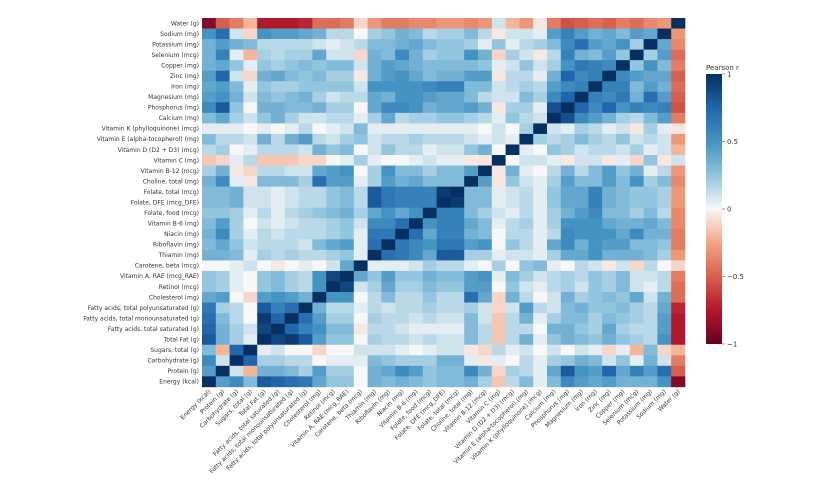  What do you see at coordinates (175, 55) in the screenshot?
I see `row-label: Selenium (mcg)` at bounding box center [175, 55].